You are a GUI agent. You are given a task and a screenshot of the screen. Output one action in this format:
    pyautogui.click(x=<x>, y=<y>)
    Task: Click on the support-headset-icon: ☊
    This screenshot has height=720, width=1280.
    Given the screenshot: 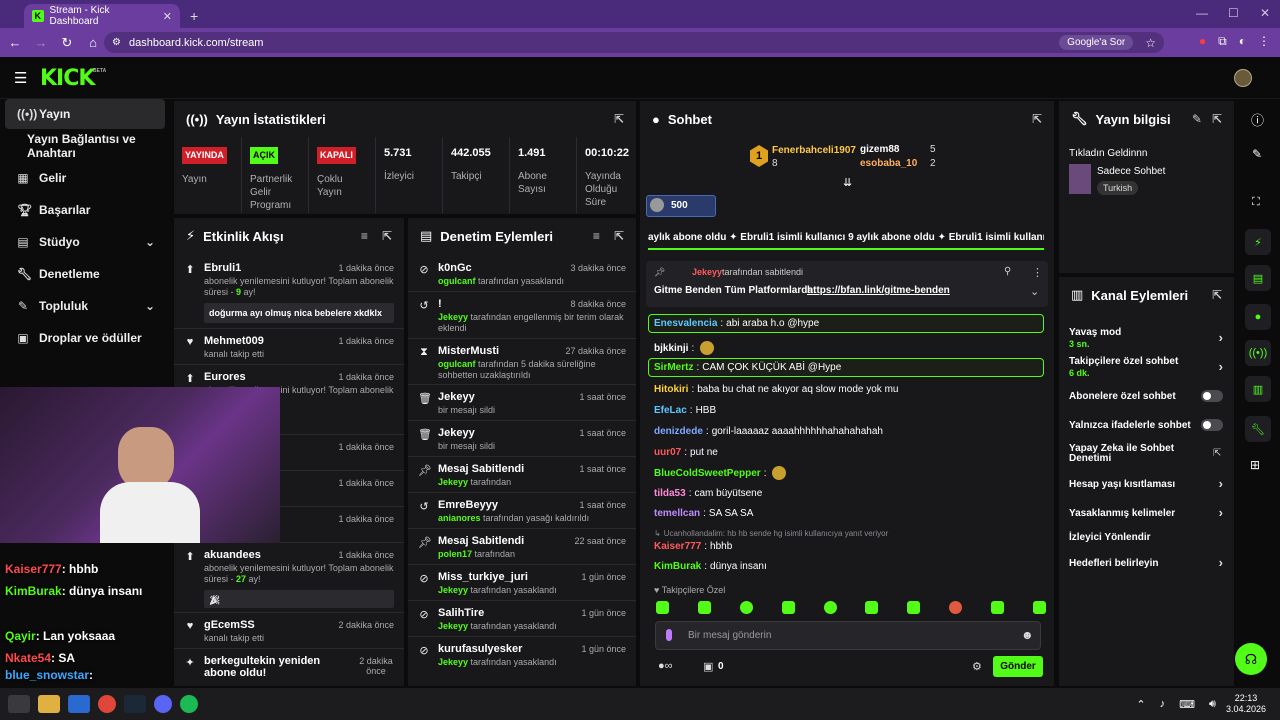 What is the action you would take?
    pyautogui.click(x=1251, y=659)
    